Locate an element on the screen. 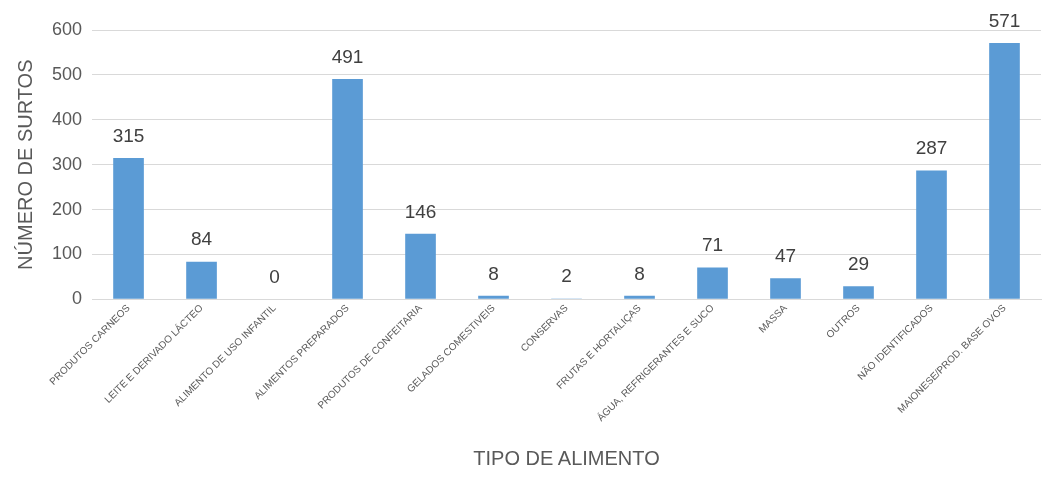 The image size is (1051, 480). y-tick-label: 600 is located at coordinates (67, 28).